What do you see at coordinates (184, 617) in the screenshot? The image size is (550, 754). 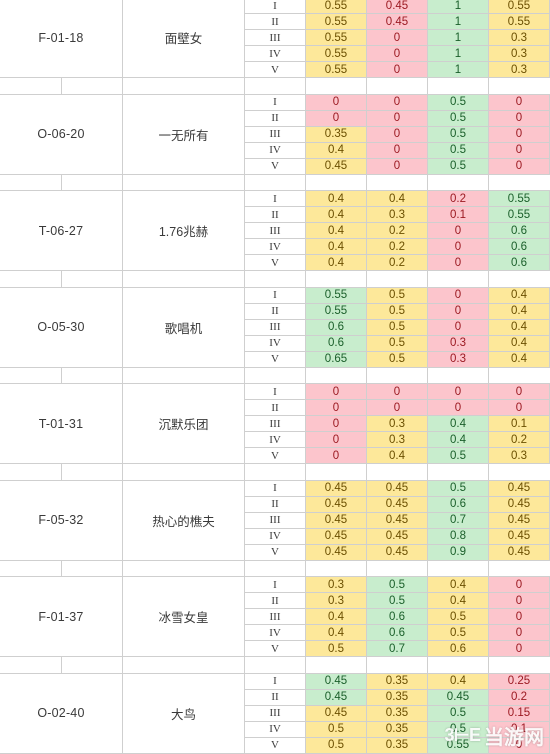 I see `item-name-cell: 冰雪女皇` at bounding box center [184, 617].